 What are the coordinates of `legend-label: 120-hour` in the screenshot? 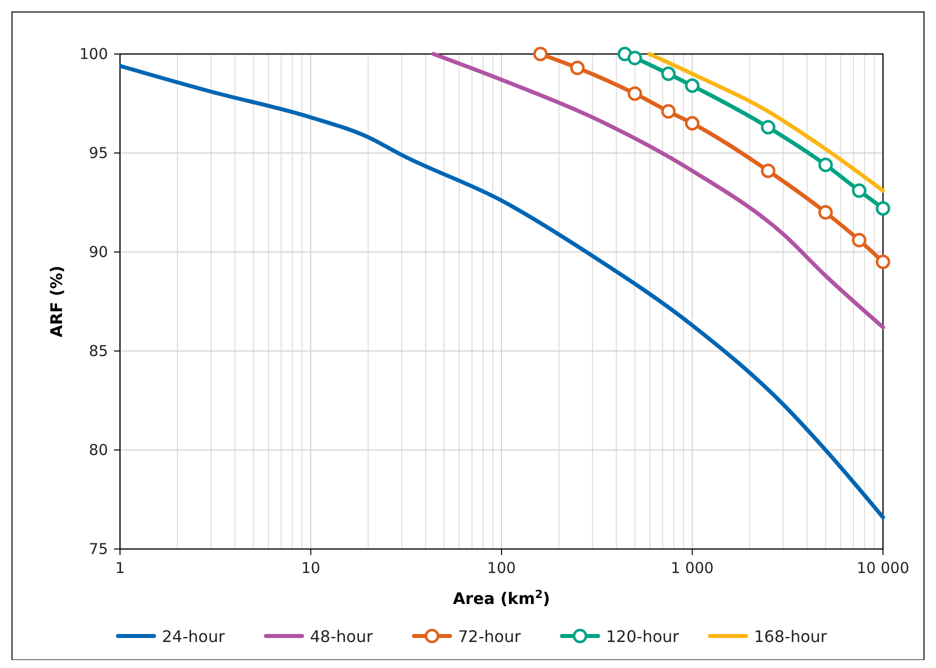 It's located at (643, 636).